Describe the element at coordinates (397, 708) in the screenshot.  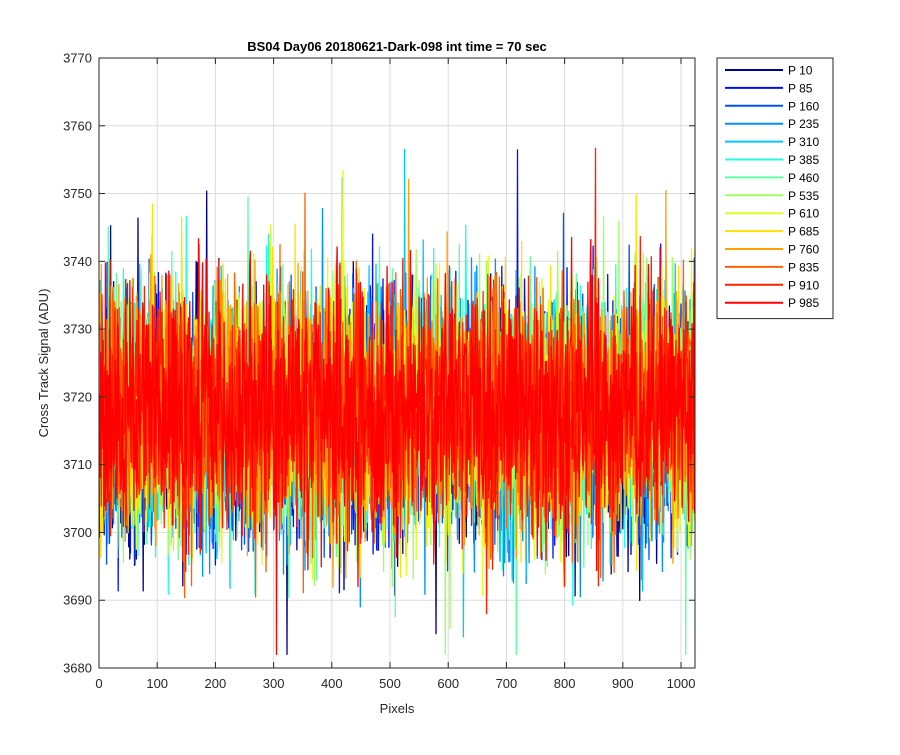
I see `x-axis-label: Pixels` at that location.